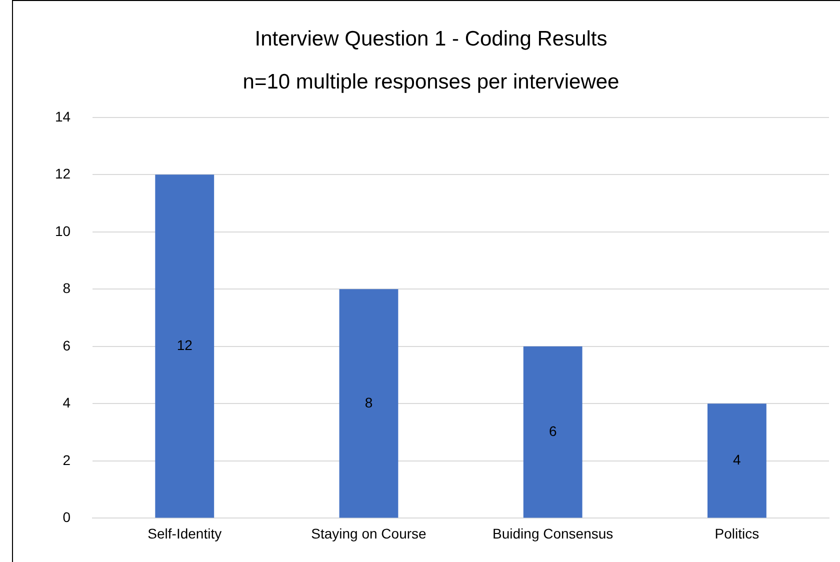 This screenshot has height=562, width=840. I want to click on y-tick-label: 10, so click(62, 230).